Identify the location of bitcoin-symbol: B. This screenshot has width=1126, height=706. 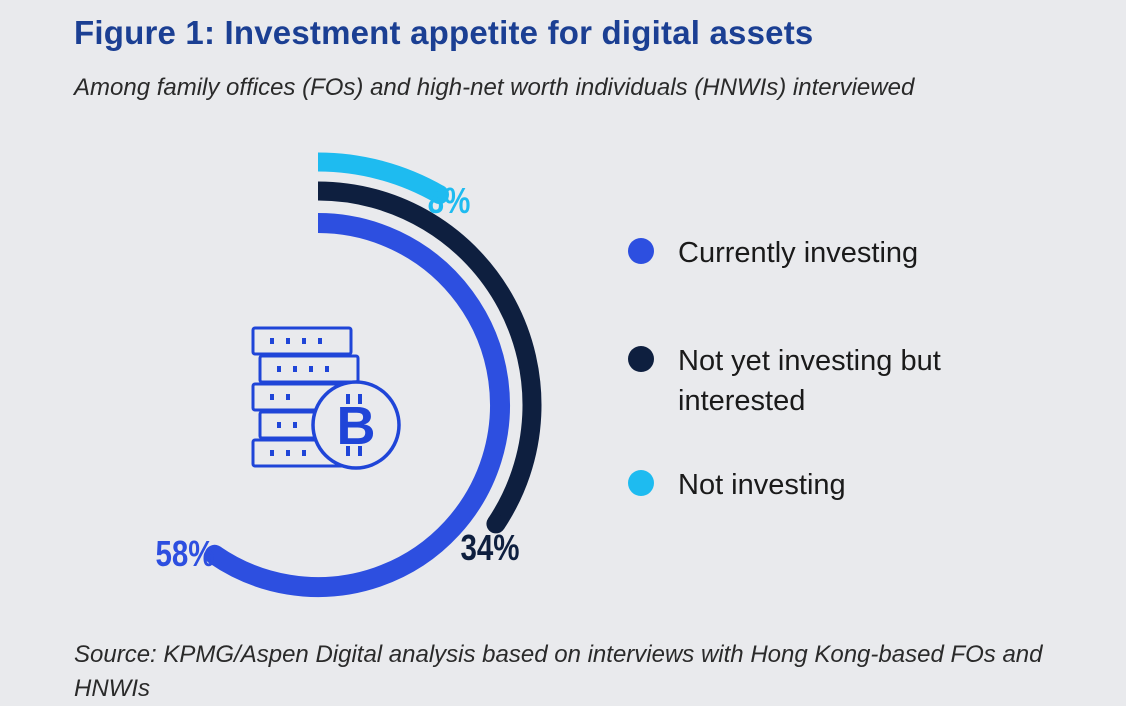
(356, 426).